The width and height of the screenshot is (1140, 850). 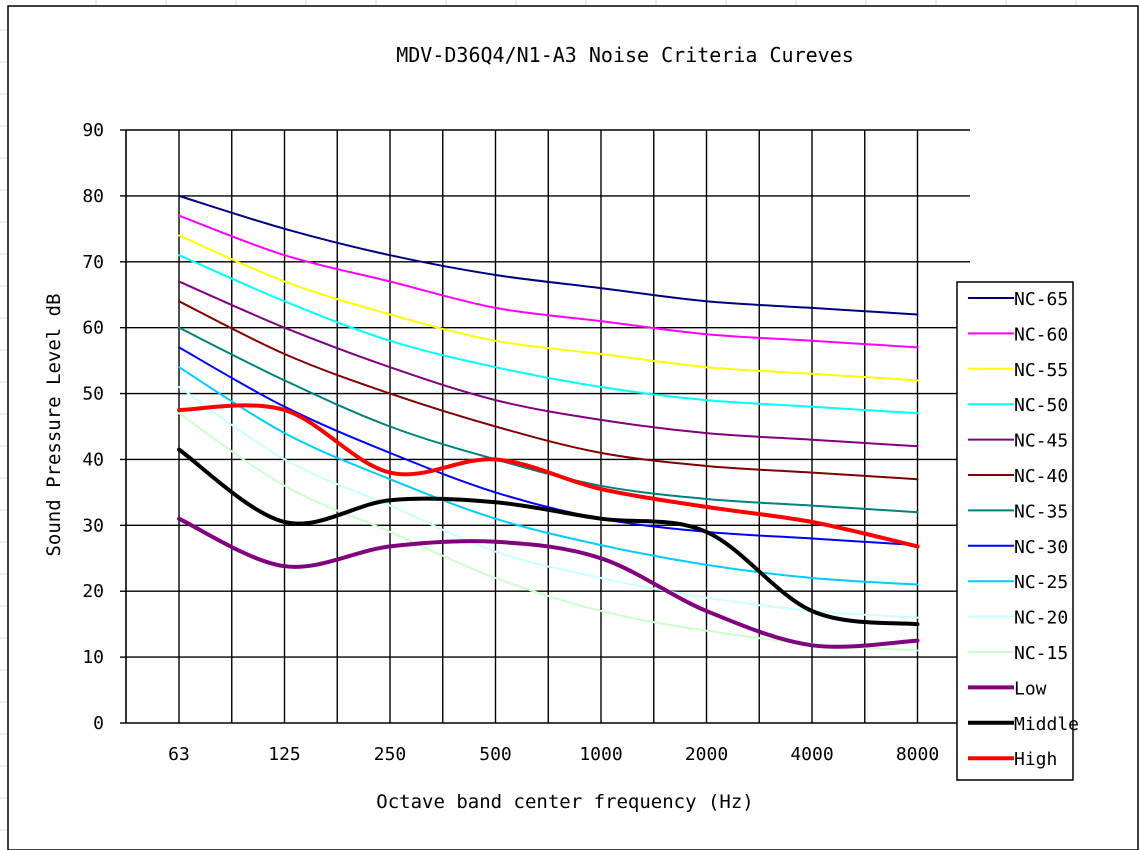 I want to click on legend-label-low: Low, so click(x=1030, y=688).